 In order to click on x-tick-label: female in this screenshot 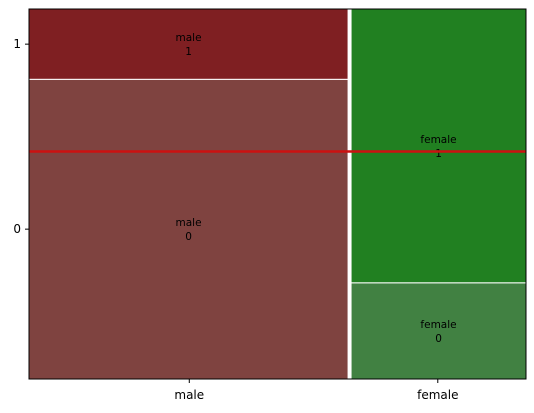, I will do `click(437, 395)`.